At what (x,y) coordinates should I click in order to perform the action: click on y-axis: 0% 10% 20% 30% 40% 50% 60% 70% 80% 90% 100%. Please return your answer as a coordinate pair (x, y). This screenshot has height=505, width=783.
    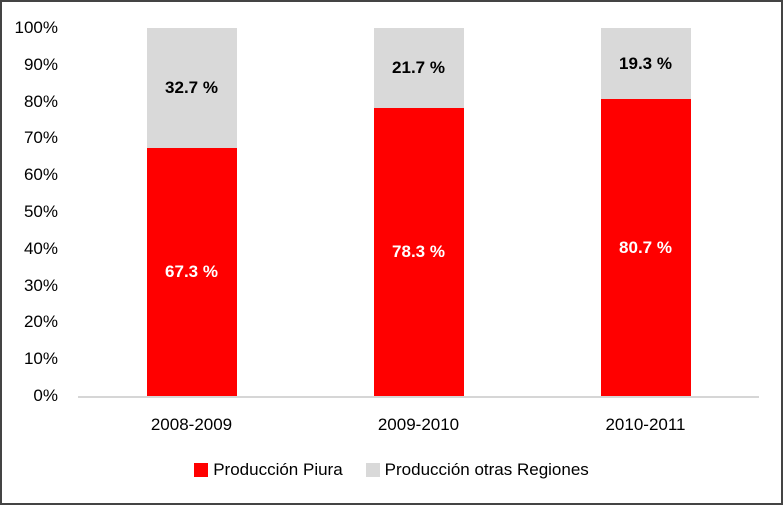
    Looking at the image, I should click on (30, 211).